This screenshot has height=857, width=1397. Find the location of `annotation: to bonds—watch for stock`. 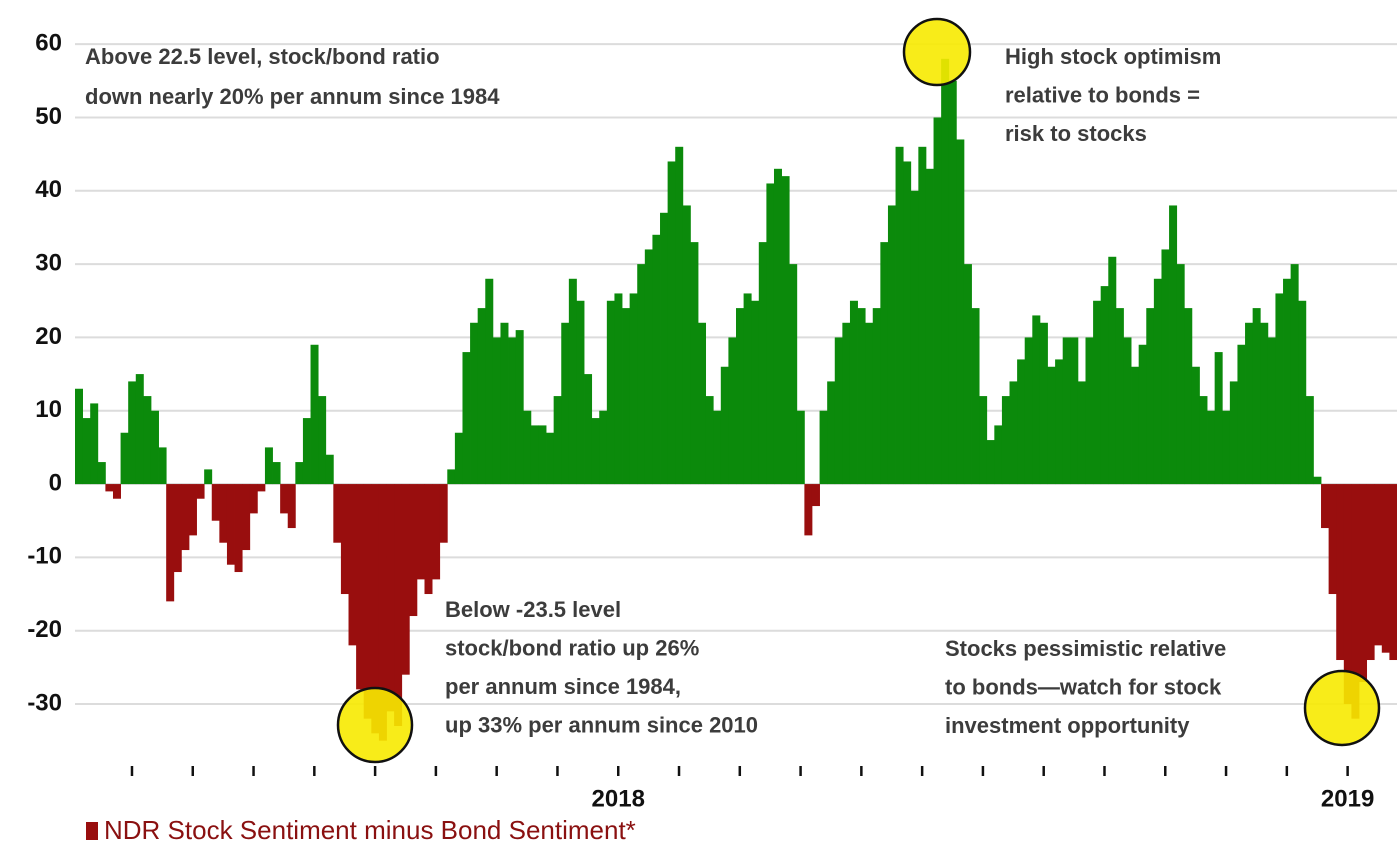

annotation: to bonds—watch for stock is located at coordinates (1083, 686).